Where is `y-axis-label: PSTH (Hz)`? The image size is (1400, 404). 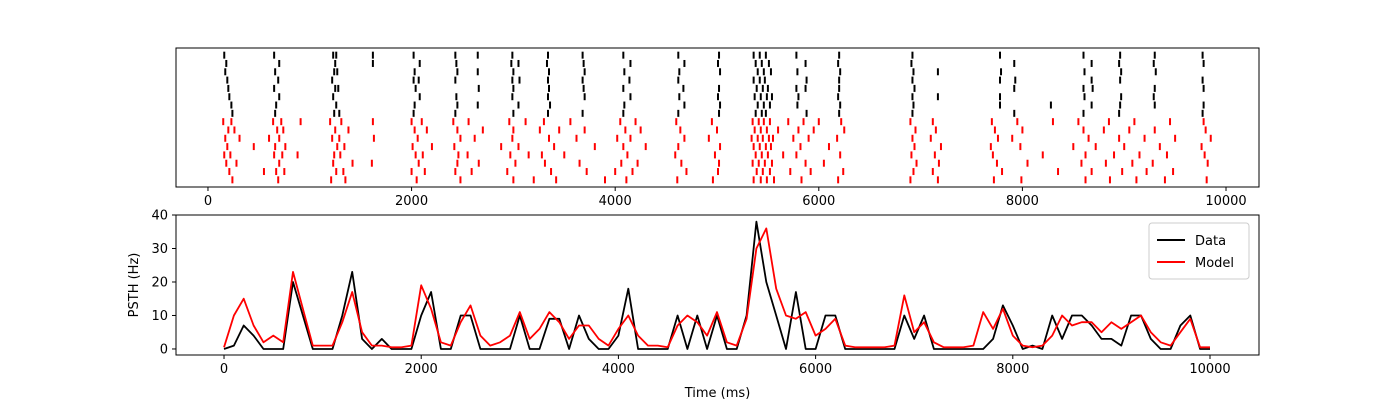 y-axis-label: PSTH (Hz) is located at coordinates (134, 285).